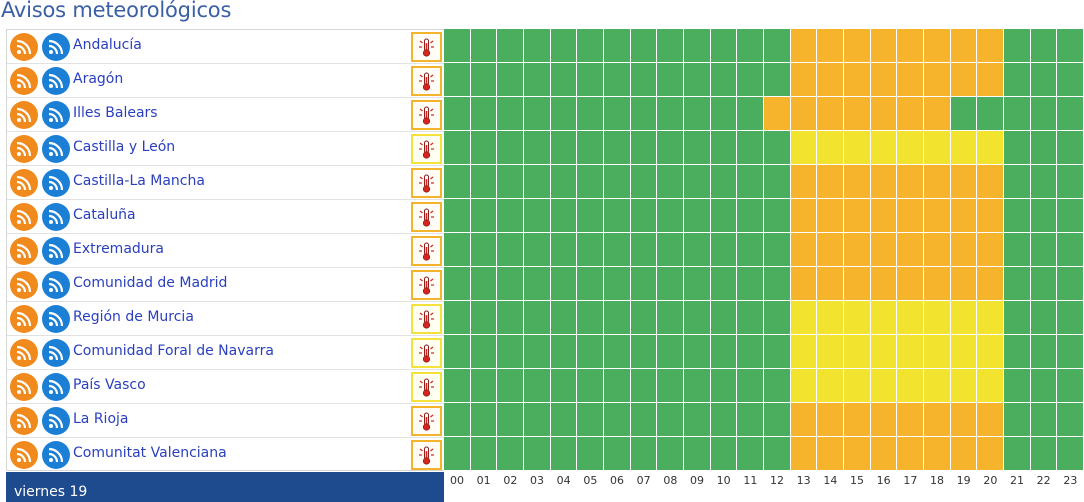 The width and height of the screenshot is (1084, 502). What do you see at coordinates (150, 453) in the screenshot?
I see `region-name-link: Comunitat Valenciana` at bounding box center [150, 453].